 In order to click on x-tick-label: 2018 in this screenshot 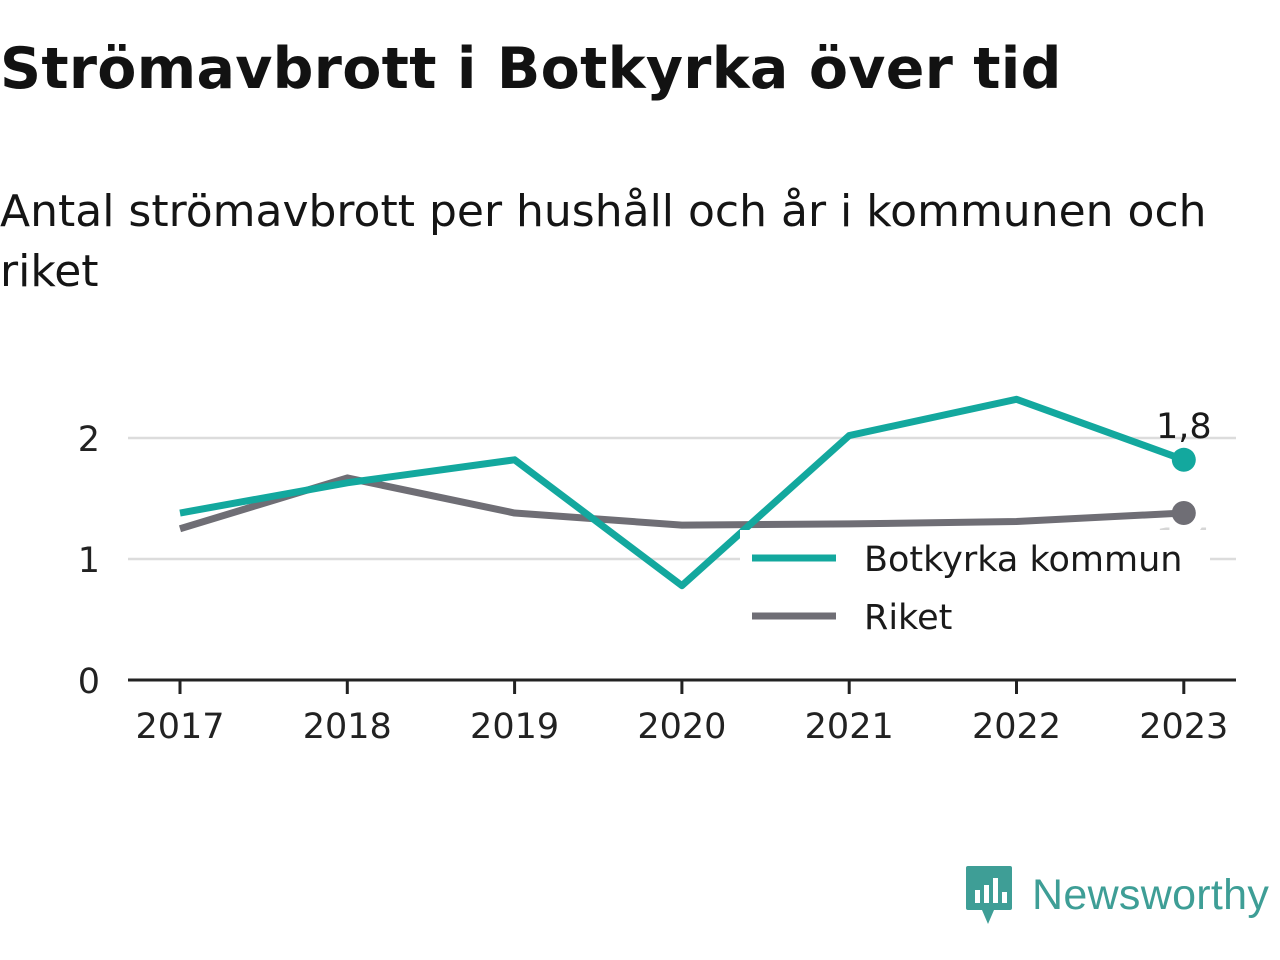, I will do `click(347, 727)`.